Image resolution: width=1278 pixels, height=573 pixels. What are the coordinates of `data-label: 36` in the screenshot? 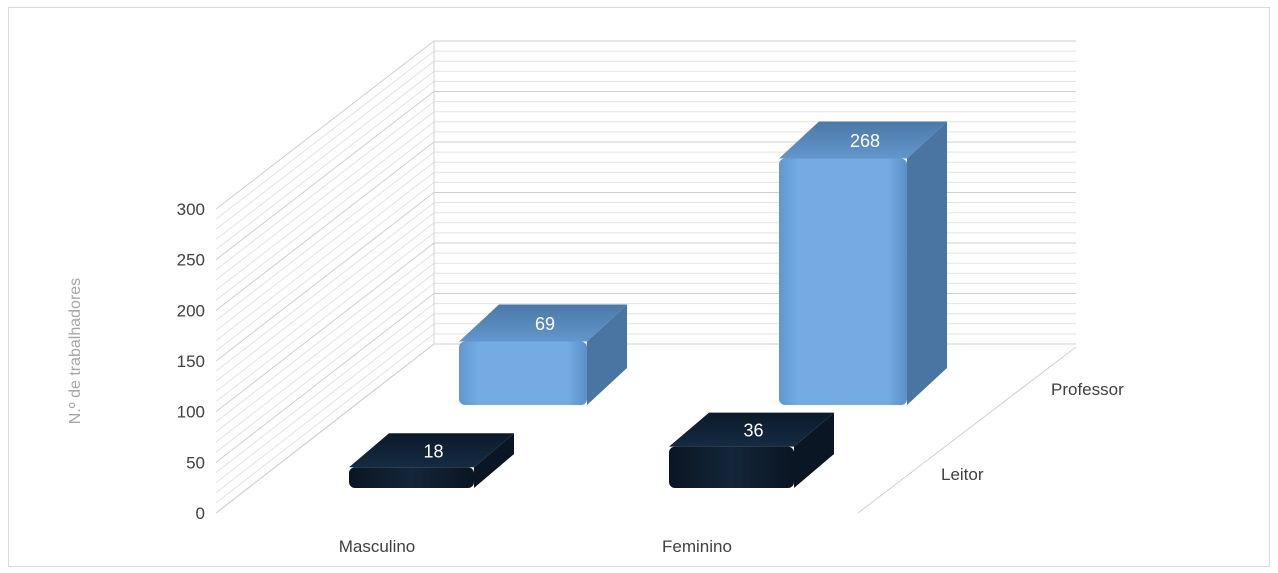 It's located at (753, 431).